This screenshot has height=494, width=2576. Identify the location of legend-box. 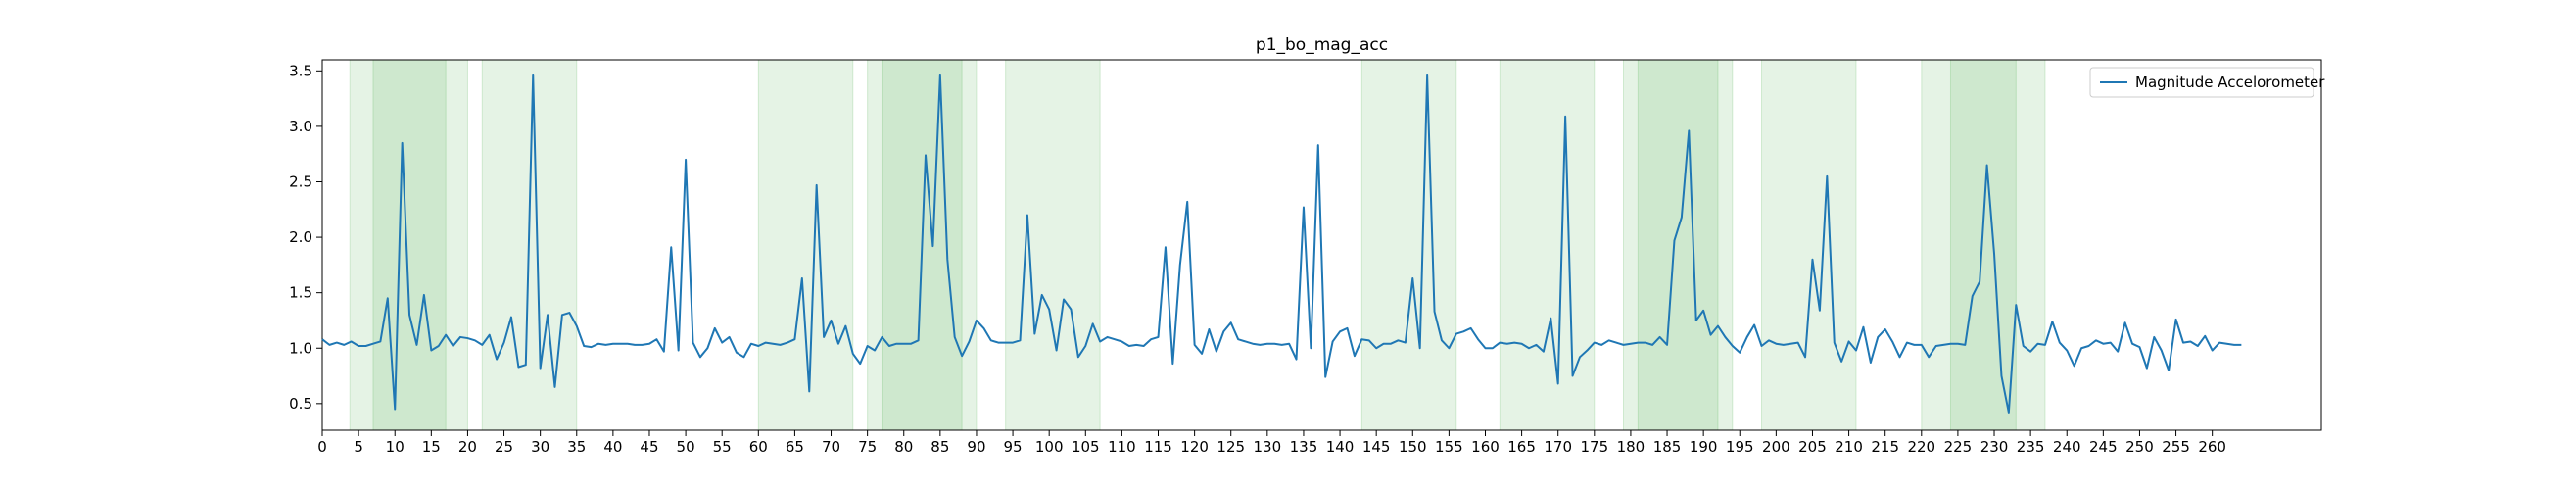
(2202, 83).